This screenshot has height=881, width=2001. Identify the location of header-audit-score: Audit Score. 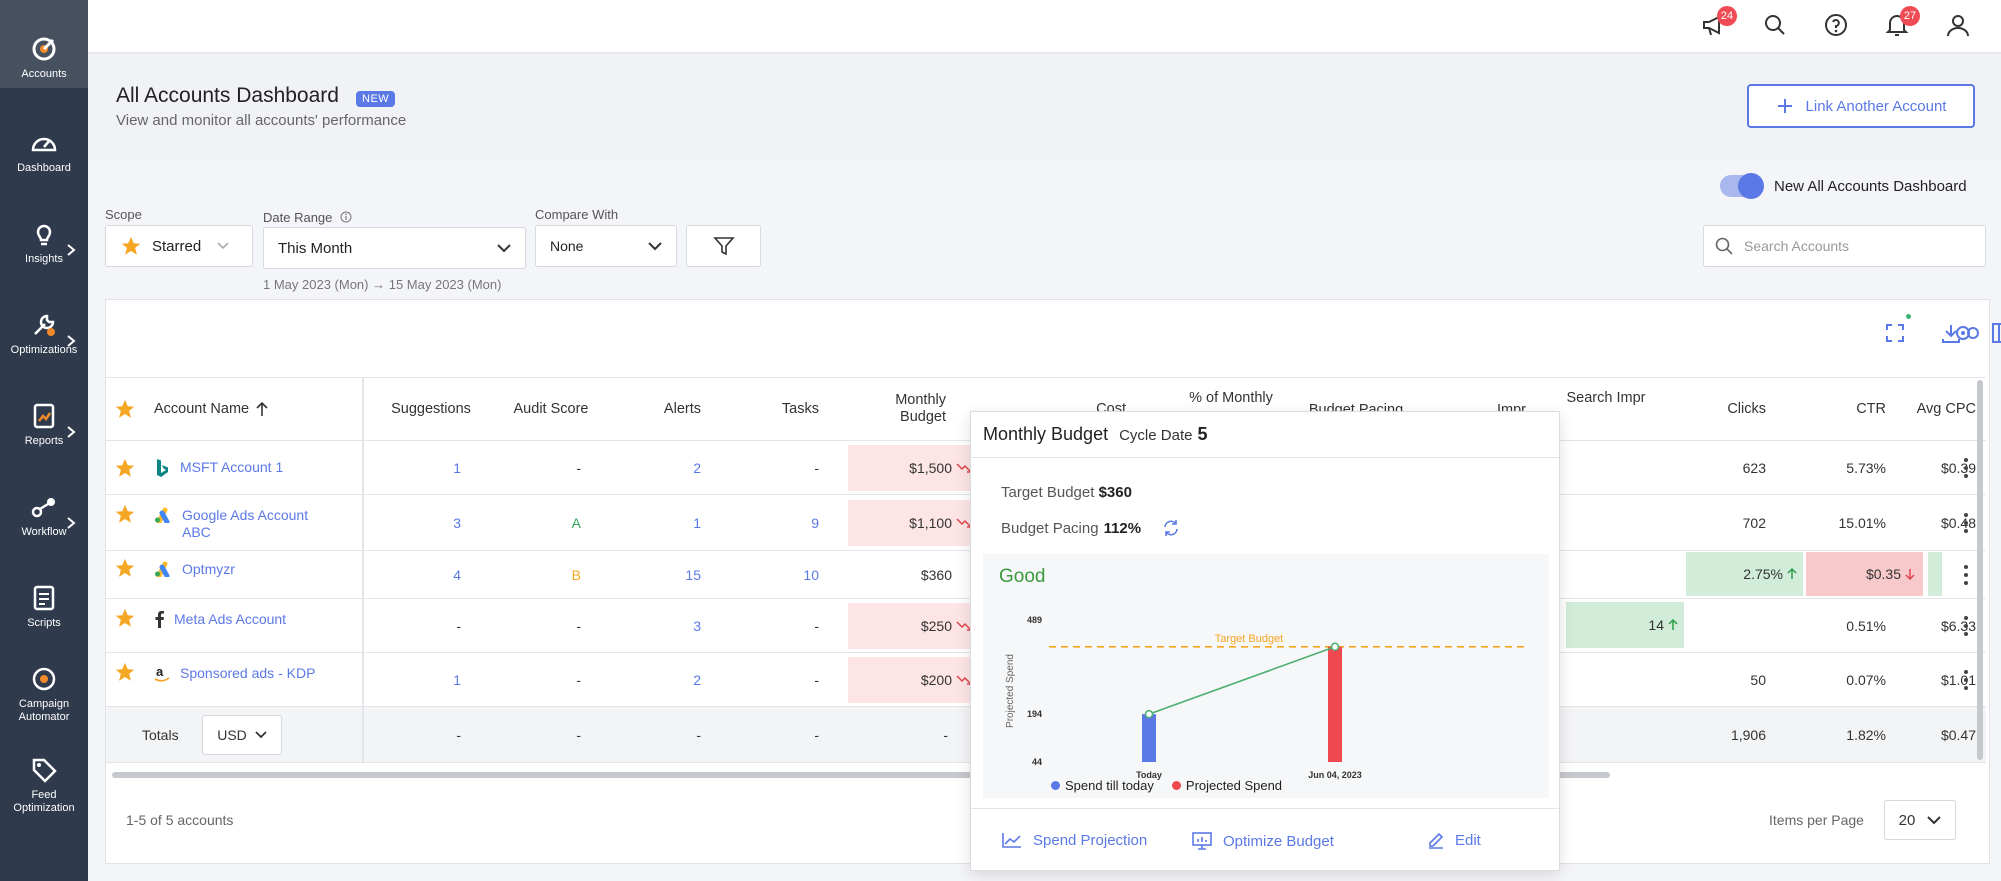
(551, 408).